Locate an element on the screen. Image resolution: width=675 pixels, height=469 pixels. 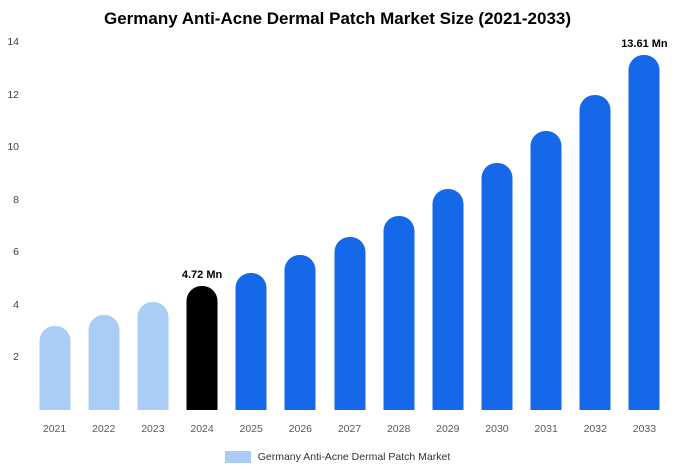
x-axis-label: 2031 is located at coordinates (546, 429).